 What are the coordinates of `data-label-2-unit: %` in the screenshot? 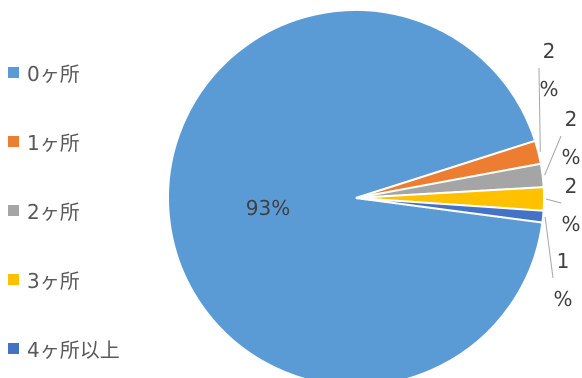 It's located at (570, 157).